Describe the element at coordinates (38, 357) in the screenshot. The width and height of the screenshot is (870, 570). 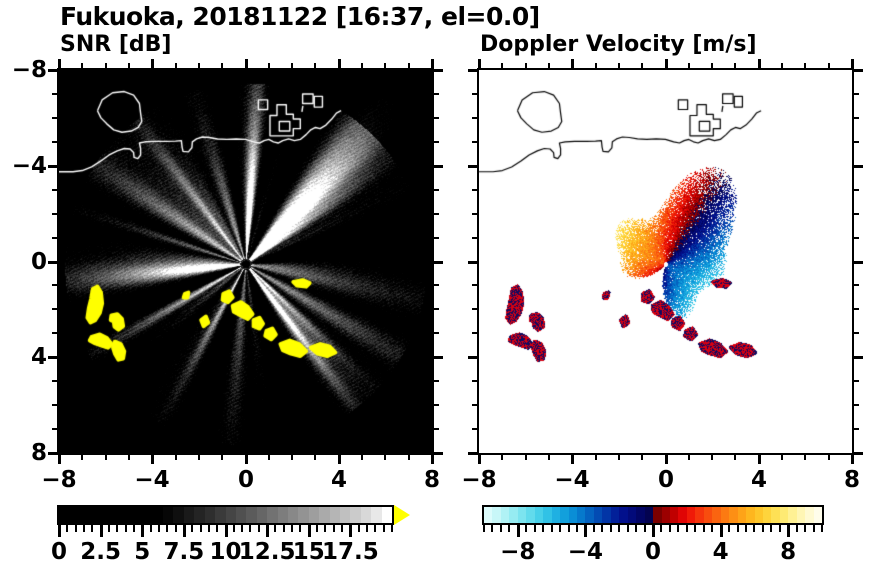
I see `y-tick-label-snr-1: 4` at that location.